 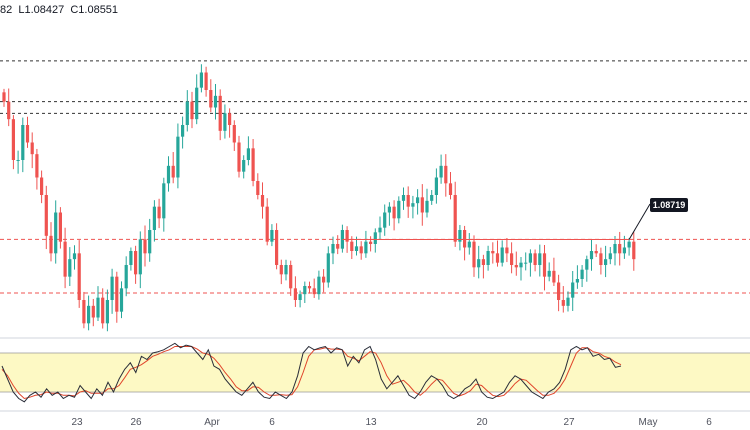 What do you see at coordinates (648, 422) in the screenshot?
I see `x-tick-label: May` at bounding box center [648, 422].